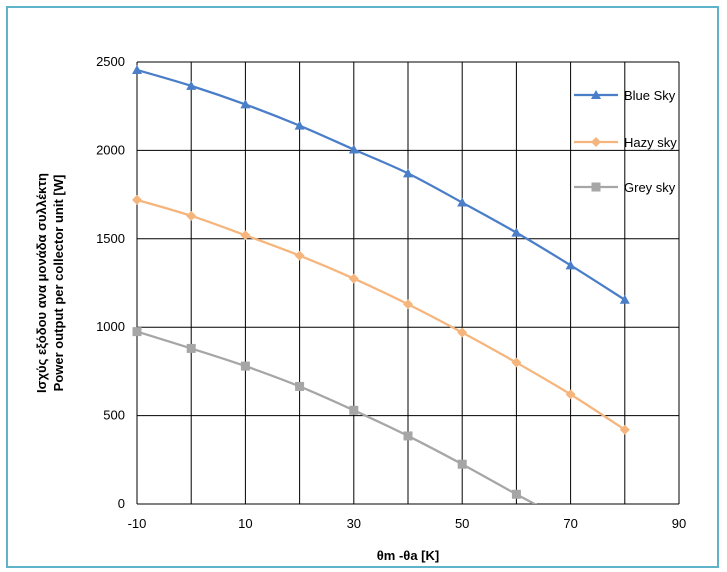 Image resolution: width=727 pixels, height=572 pixels. Describe the element at coordinates (110, 326) in the screenshot. I see `y-tick-label: 1000` at that location.